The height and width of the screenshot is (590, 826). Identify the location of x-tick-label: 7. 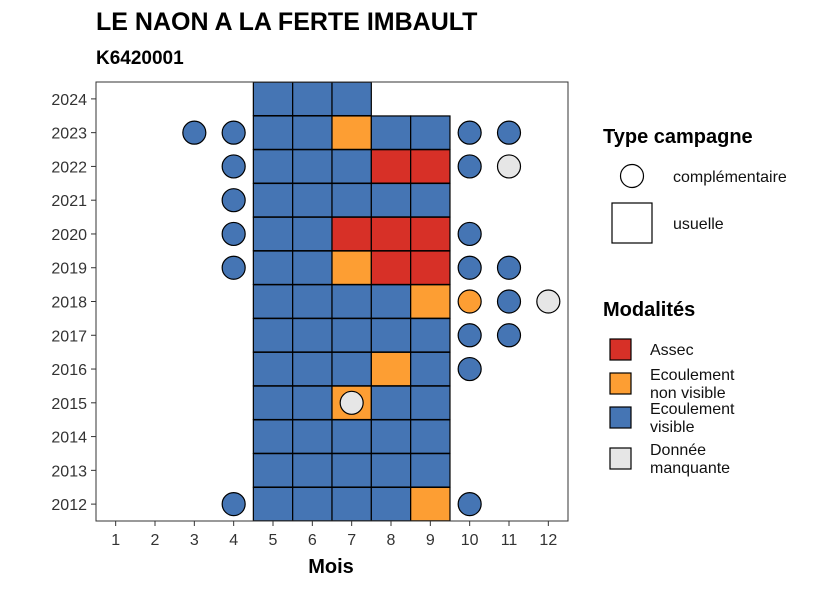
(351, 540).